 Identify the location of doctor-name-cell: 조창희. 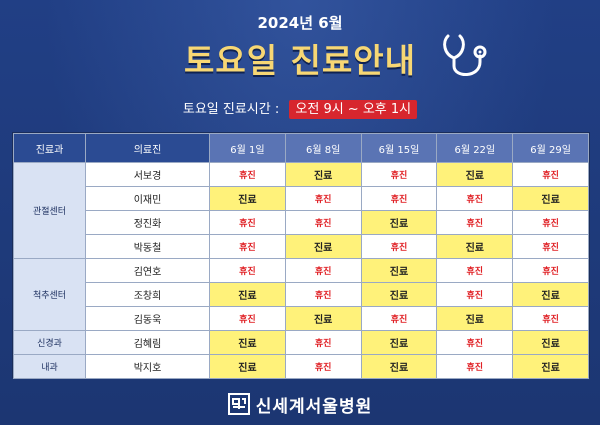
(147, 294).